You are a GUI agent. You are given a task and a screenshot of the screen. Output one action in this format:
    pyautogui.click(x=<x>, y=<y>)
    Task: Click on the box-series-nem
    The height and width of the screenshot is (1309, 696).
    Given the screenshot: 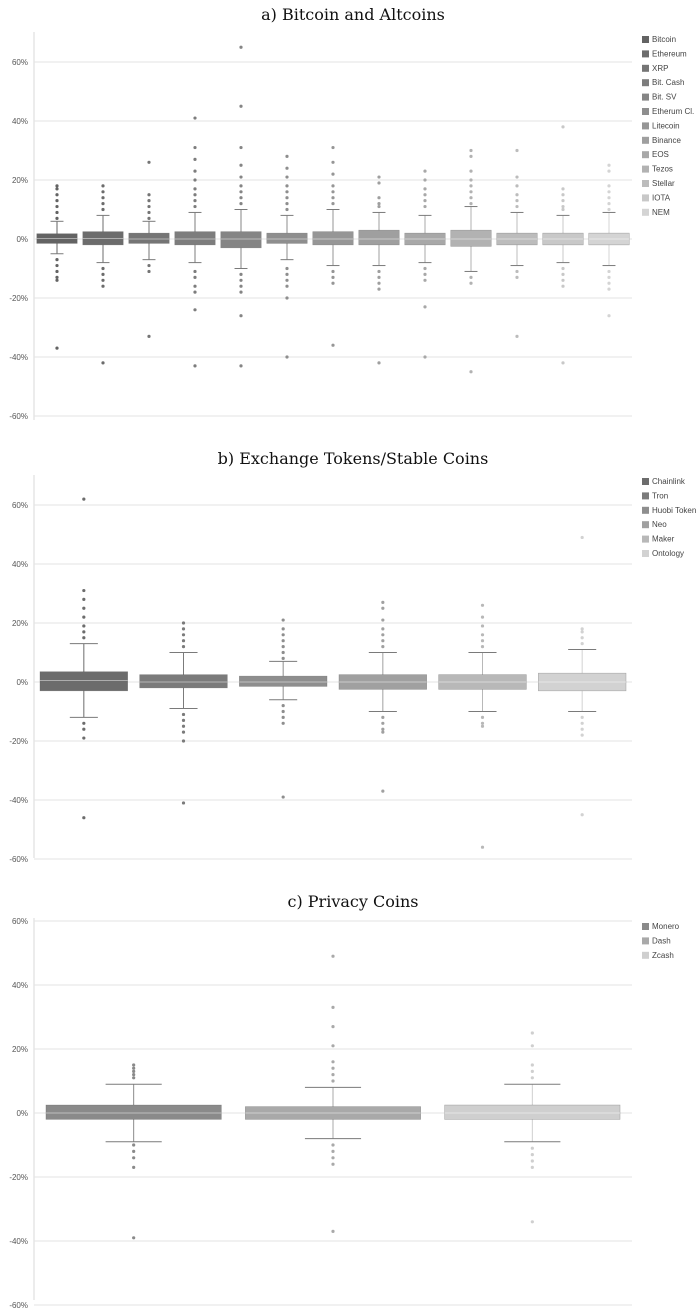 What is the action you would take?
    pyautogui.click(x=609, y=240)
    